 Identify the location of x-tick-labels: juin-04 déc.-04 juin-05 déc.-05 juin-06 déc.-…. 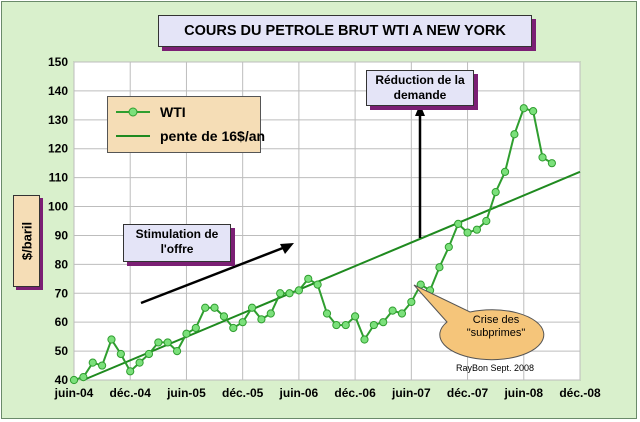
(327, 393).